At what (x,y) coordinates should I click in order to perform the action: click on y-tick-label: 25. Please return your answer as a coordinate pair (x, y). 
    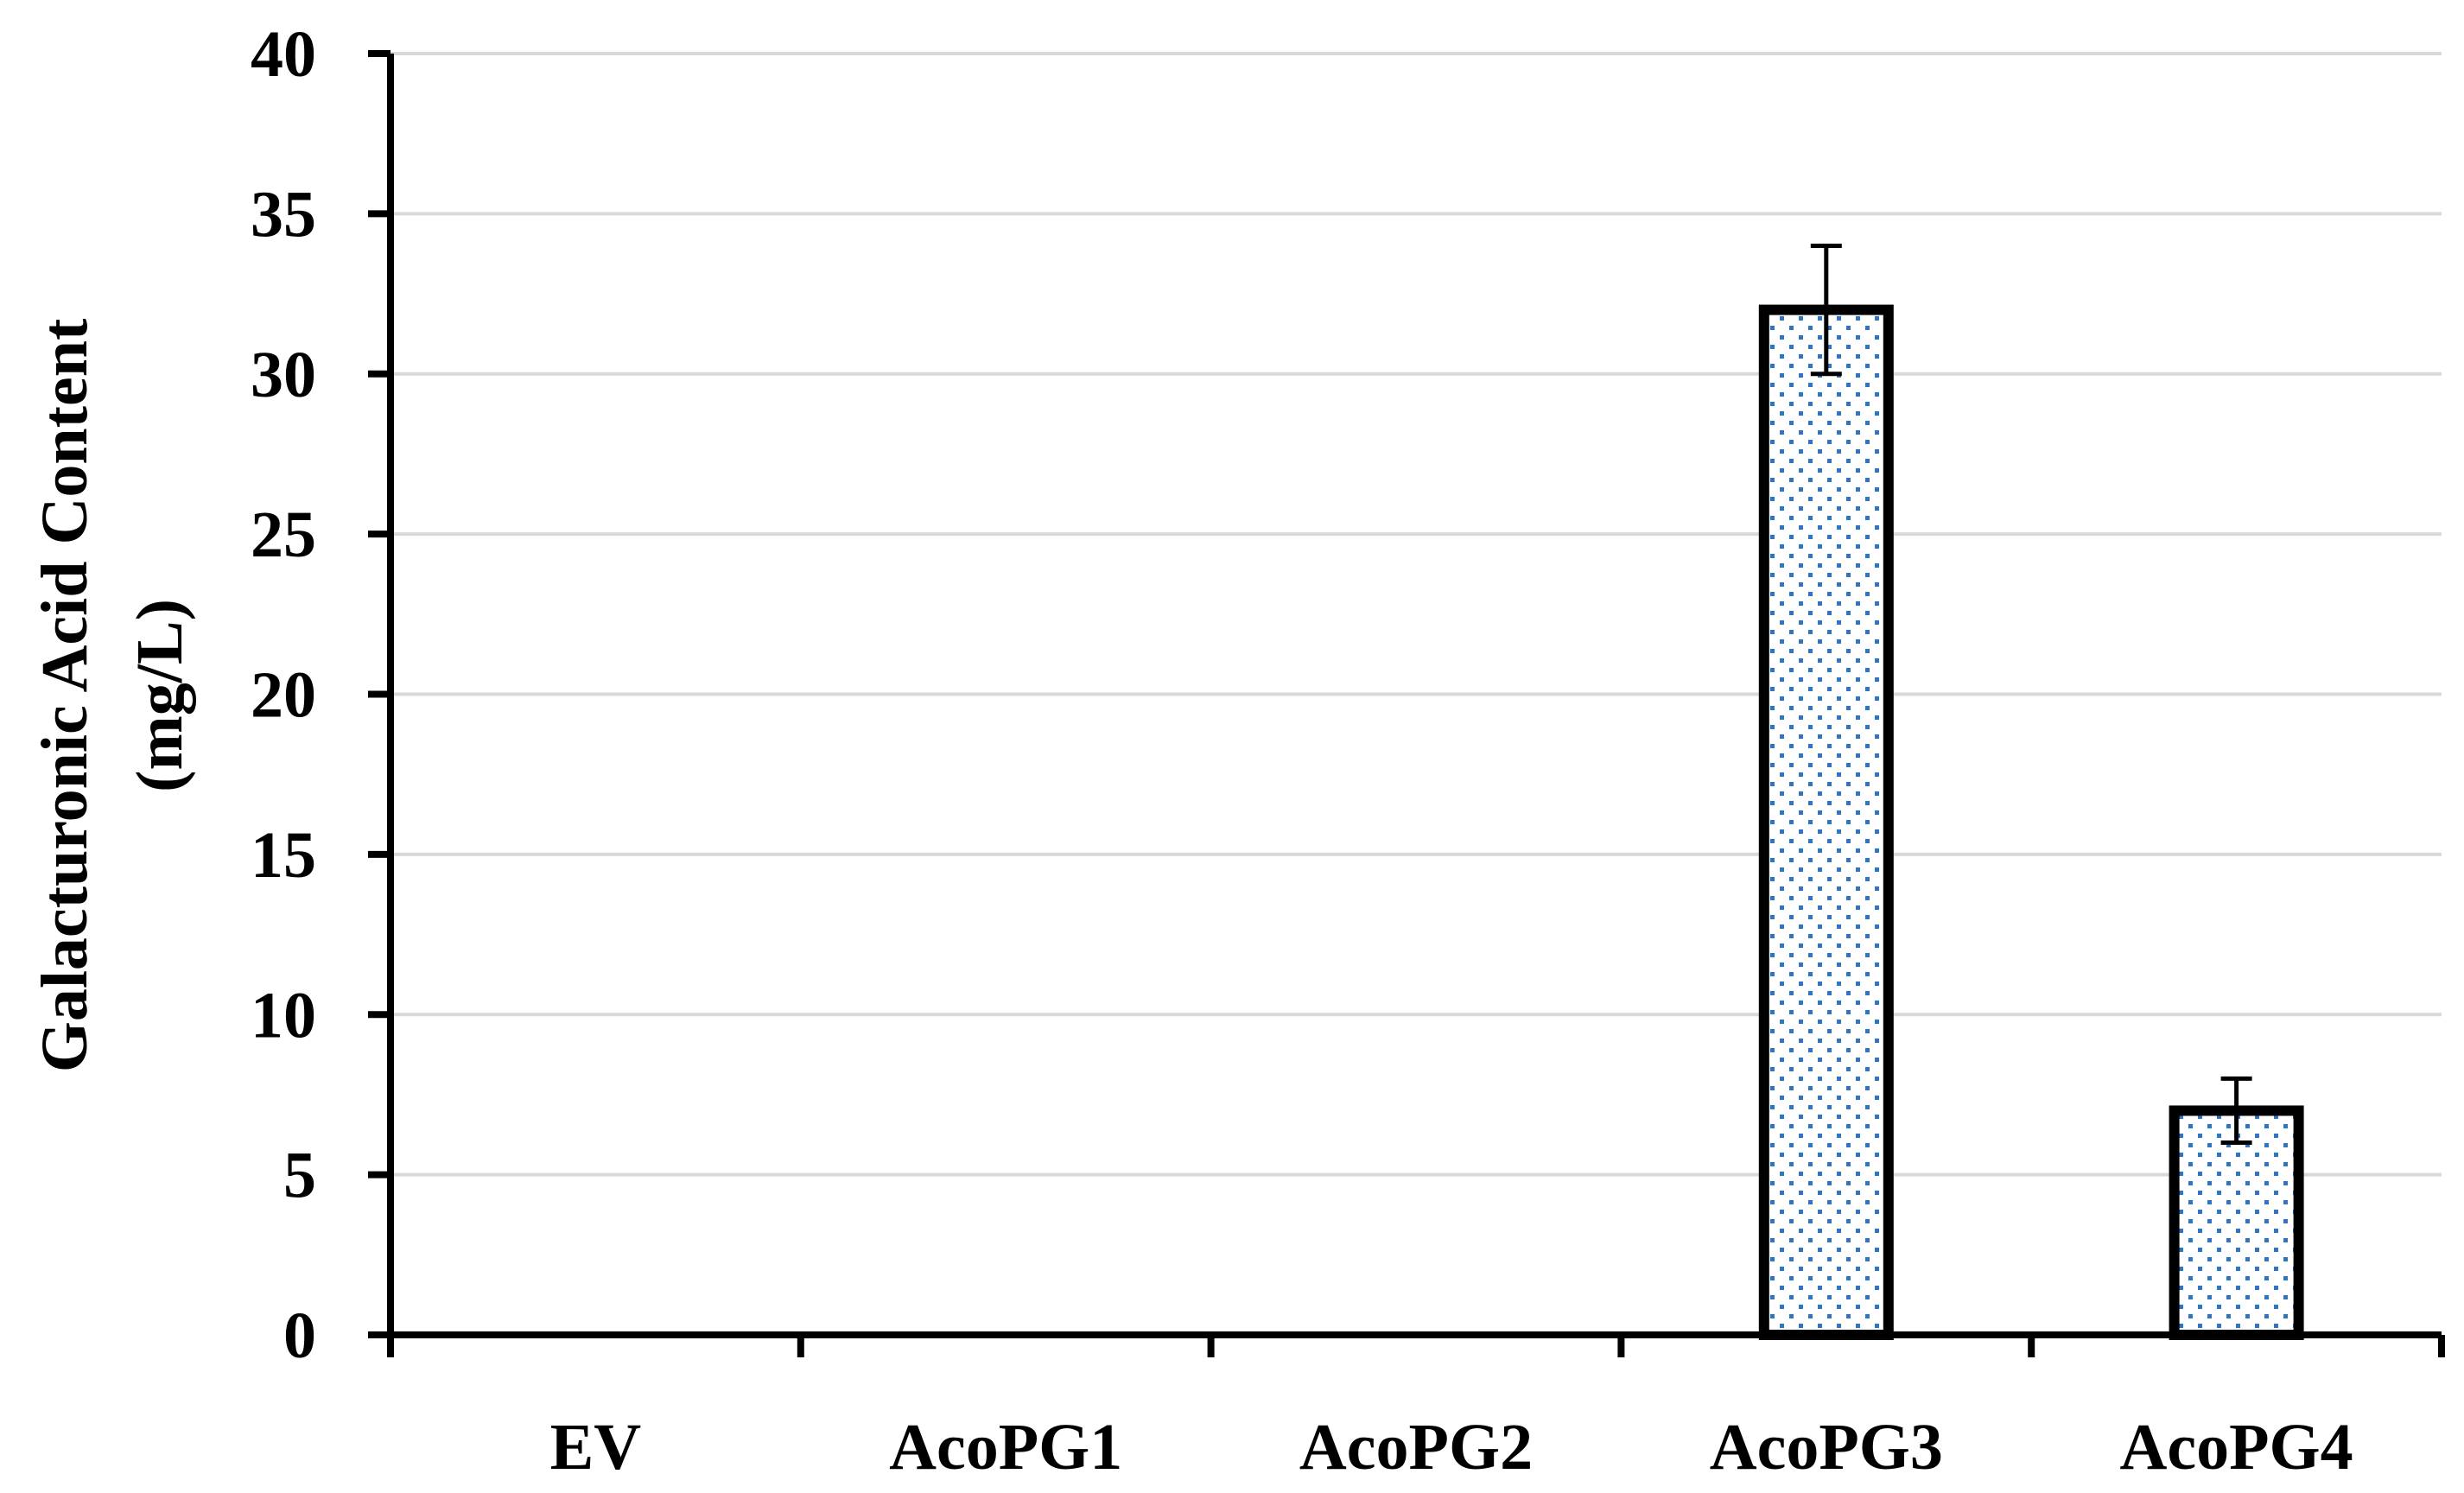
    Looking at the image, I should click on (283, 535).